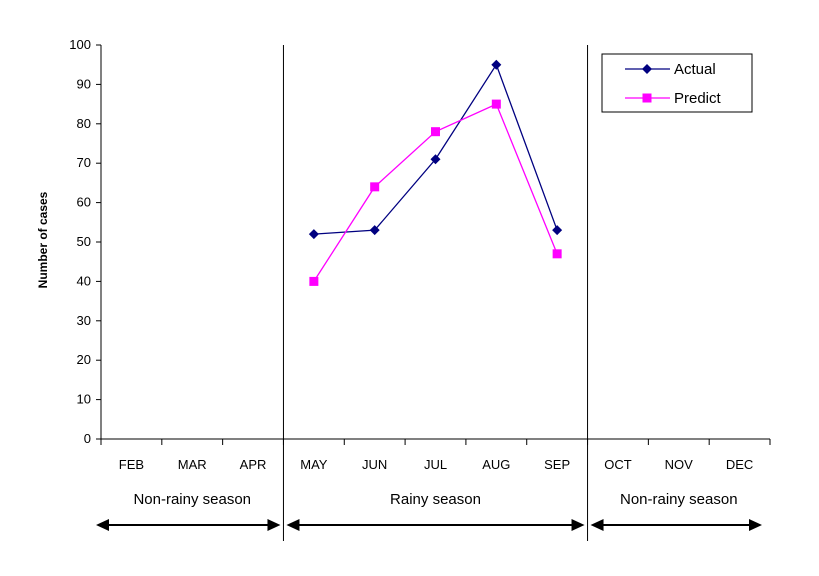 The height and width of the screenshot is (576, 819). I want to click on series-predict, so click(435, 192).